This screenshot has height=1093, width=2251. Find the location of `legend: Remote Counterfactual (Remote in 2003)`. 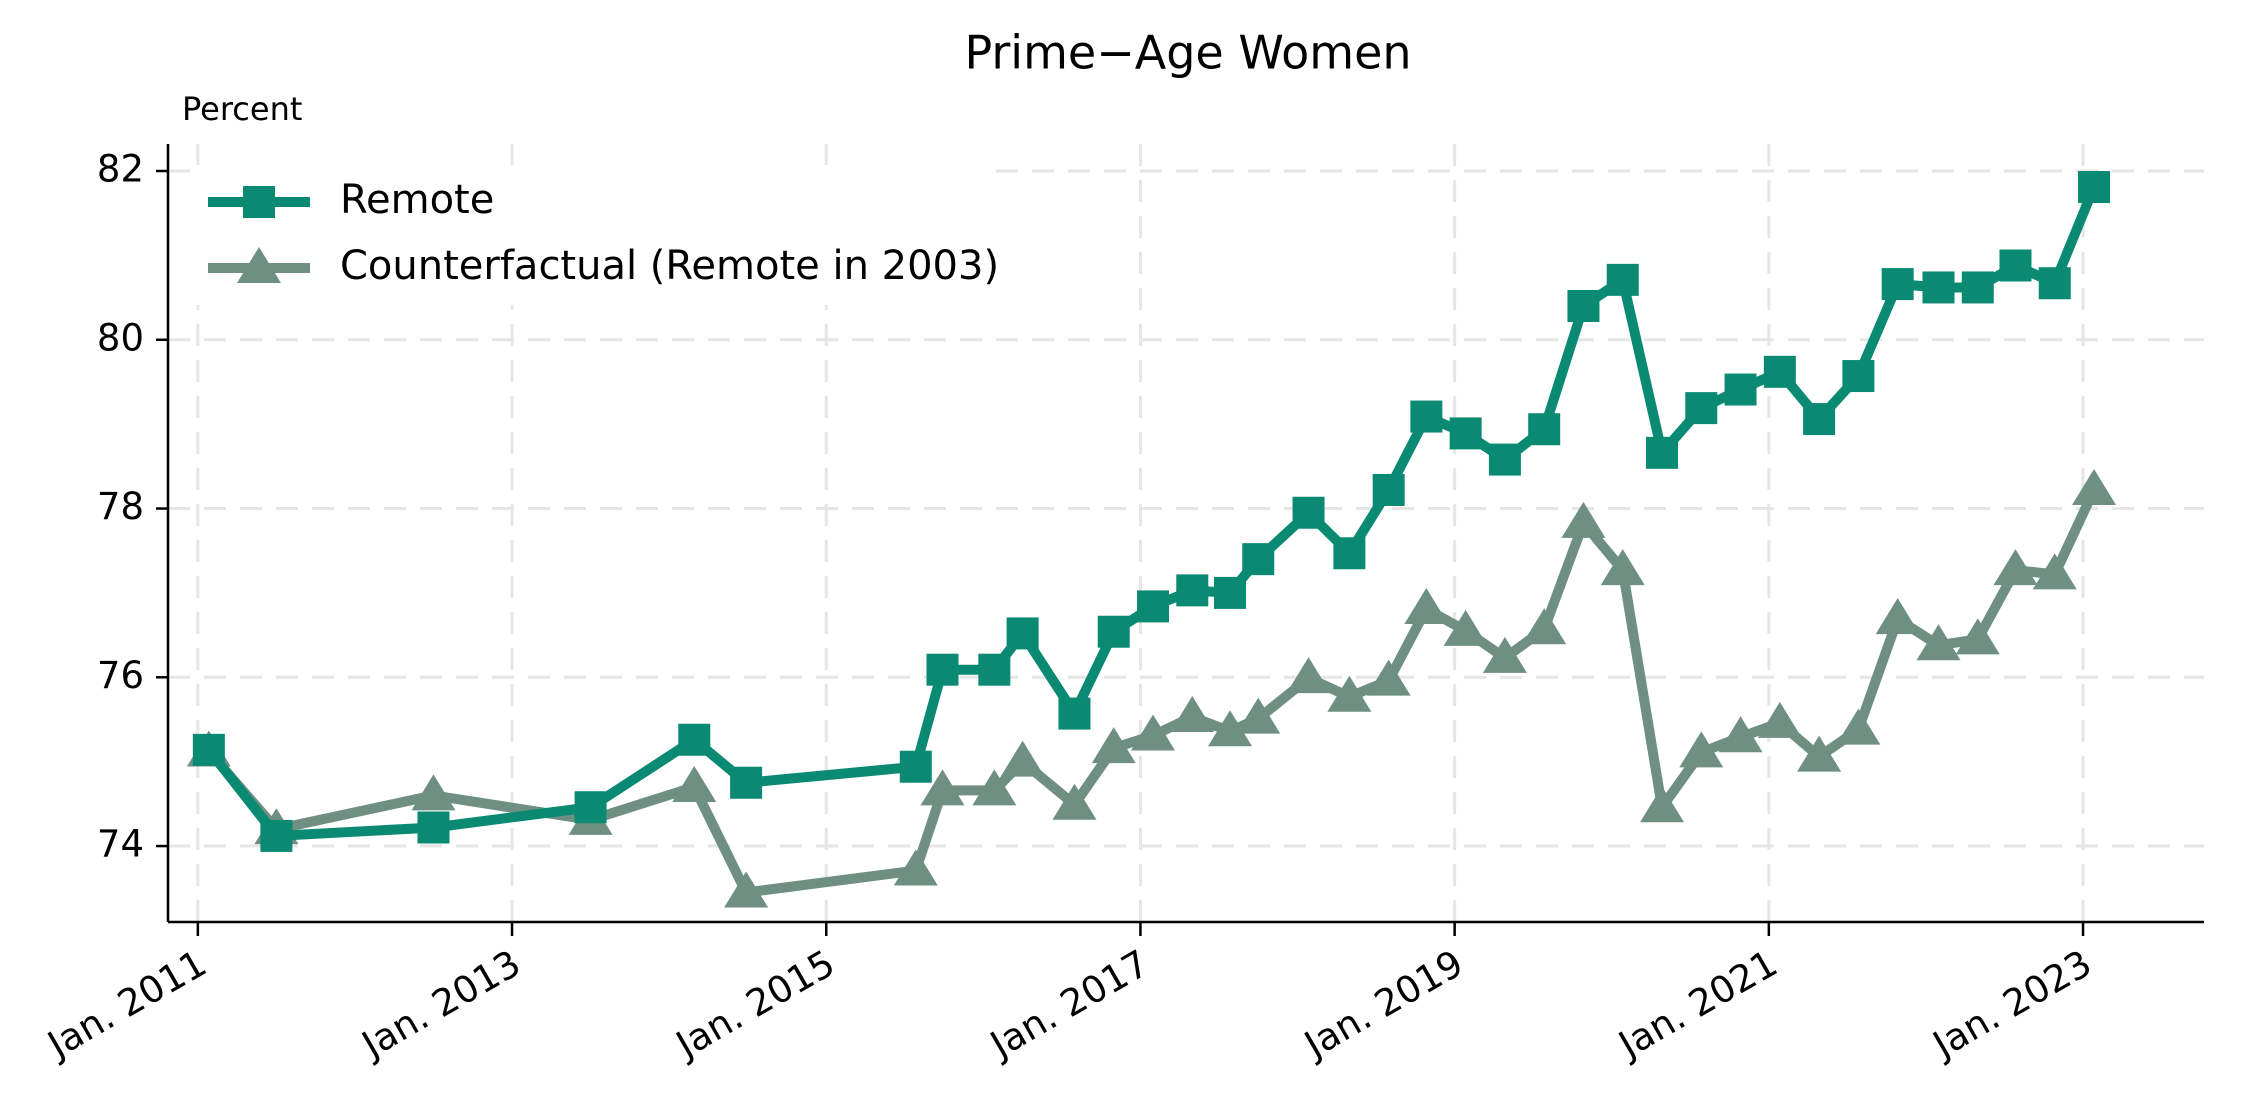

legend: Remote Counterfactual (Remote in 2003) is located at coordinates (594, 235).